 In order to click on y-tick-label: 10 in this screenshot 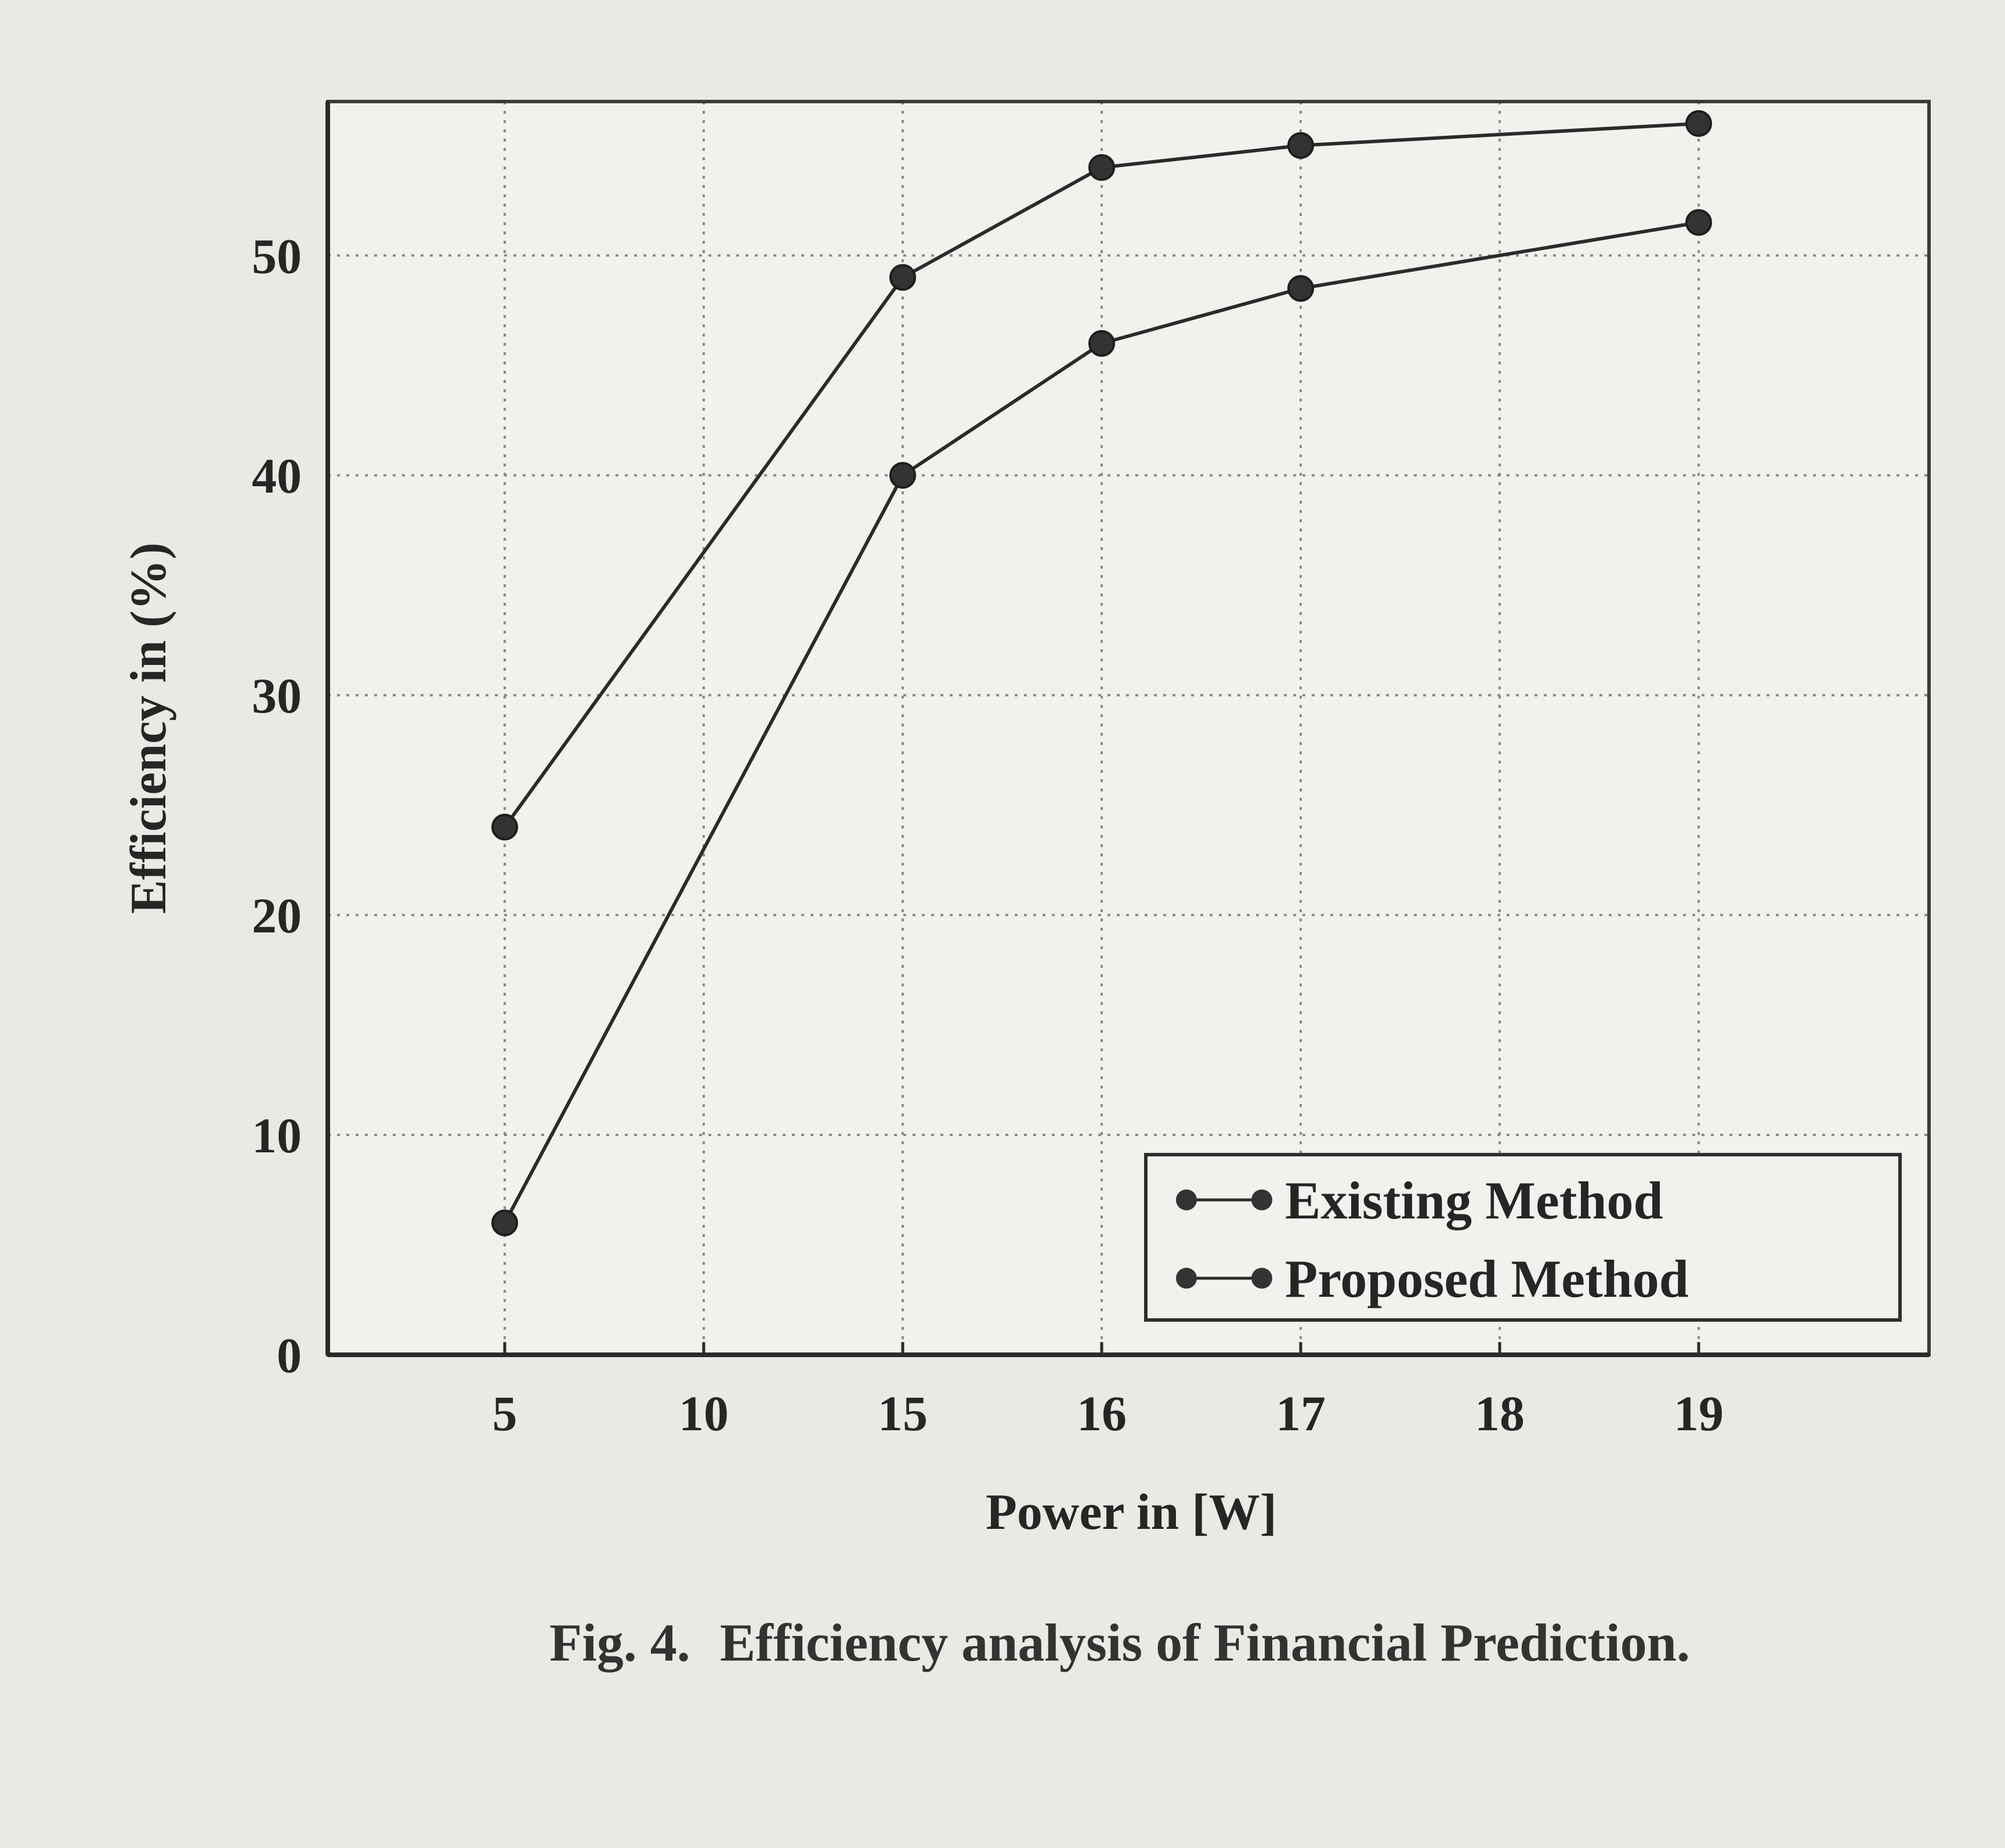, I will do `click(277, 1135)`.